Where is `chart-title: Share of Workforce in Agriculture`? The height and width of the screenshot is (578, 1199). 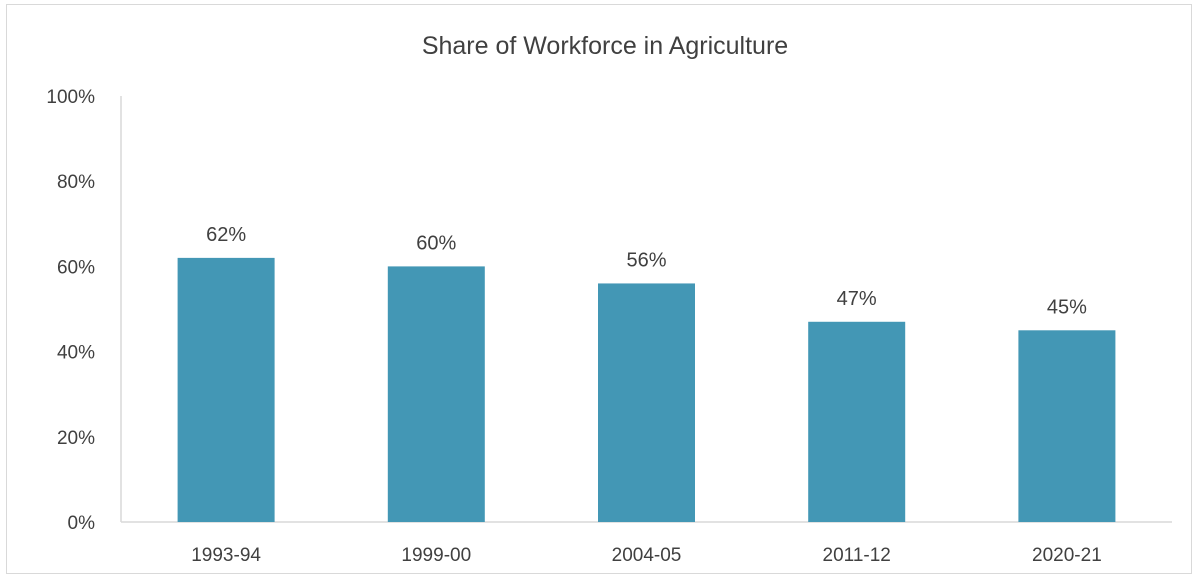 chart-title: Share of Workforce in Agriculture is located at coordinates (605, 46).